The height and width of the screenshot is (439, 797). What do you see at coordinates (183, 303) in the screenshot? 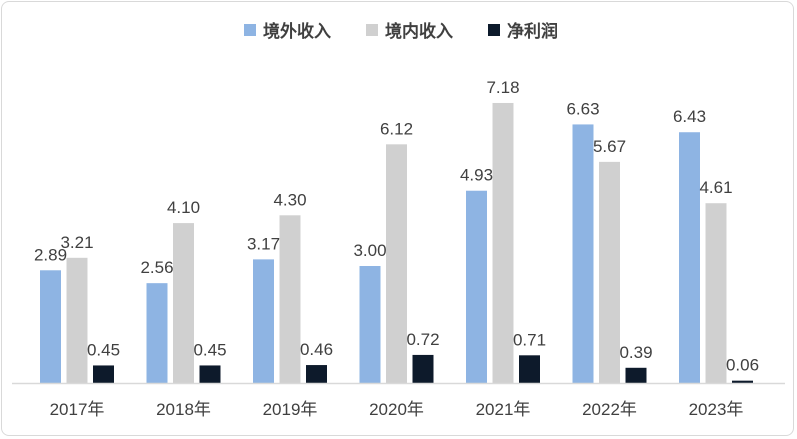
I see `bar-境内收入-2018年` at bounding box center [183, 303].